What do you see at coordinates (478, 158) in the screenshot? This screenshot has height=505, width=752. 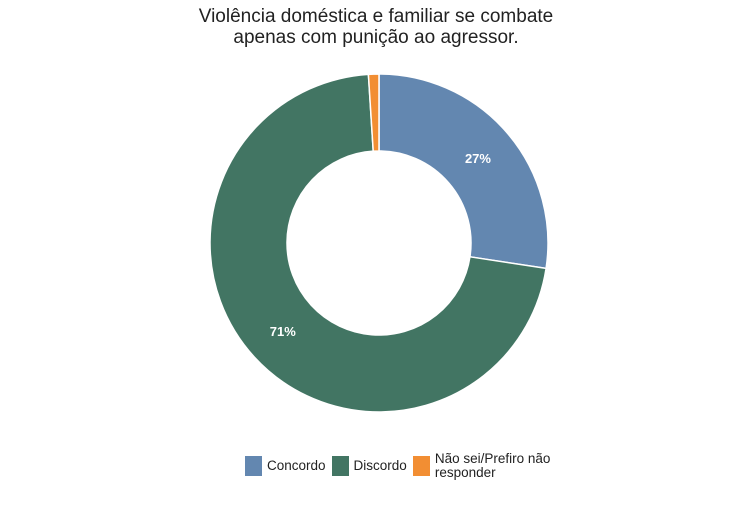 I see `data-label: 27%` at bounding box center [478, 158].